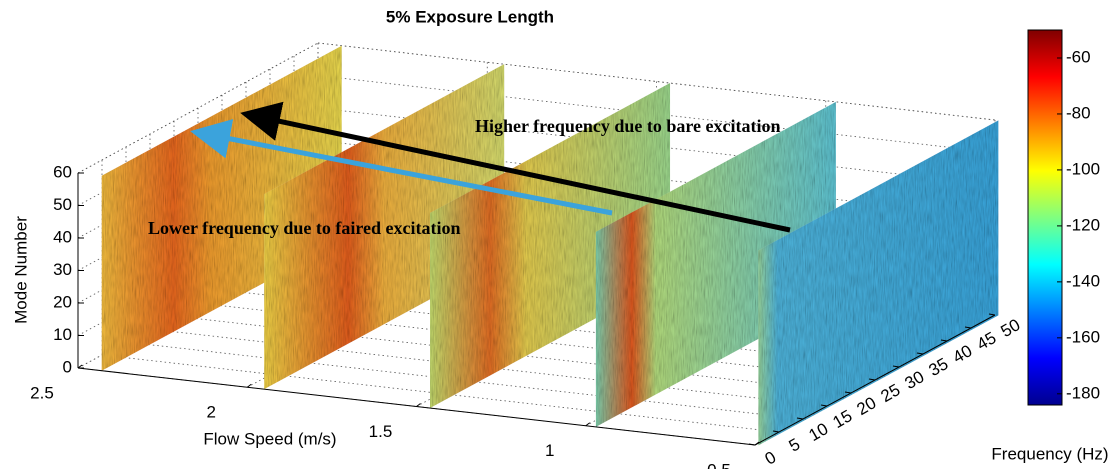 This screenshot has width=1120, height=469. What do you see at coordinates (62, 236) in the screenshot?
I see `z-tick-label: 40` at bounding box center [62, 236].